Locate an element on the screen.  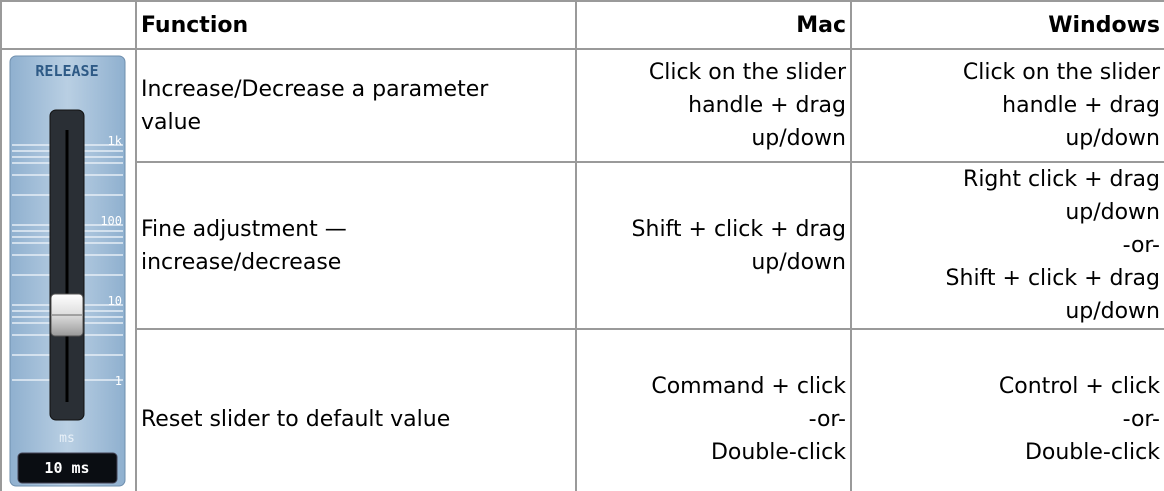
mac-cell: Click on the slider handle + drag up/down is located at coordinates (713, 105).